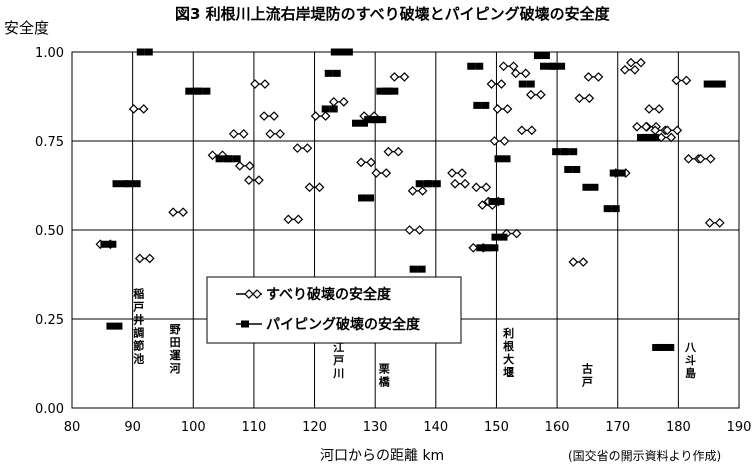 Image resolution: width=755 pixels, height=467 pixels. I want to click on y-tick-label: 1.00, so click(49, 53).